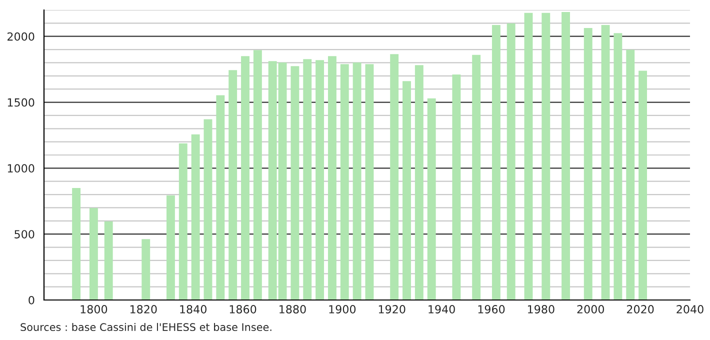 This screenshot has height=340, width=710. I want to click on x-tick-label: 1960, so click(491, 309).